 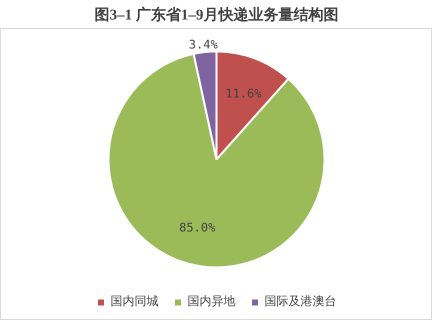 What do you see at coordinates (300, 301) in the screenshot?
I see `legend-label: 国际及港澳台` at bounding box center [300, 301].